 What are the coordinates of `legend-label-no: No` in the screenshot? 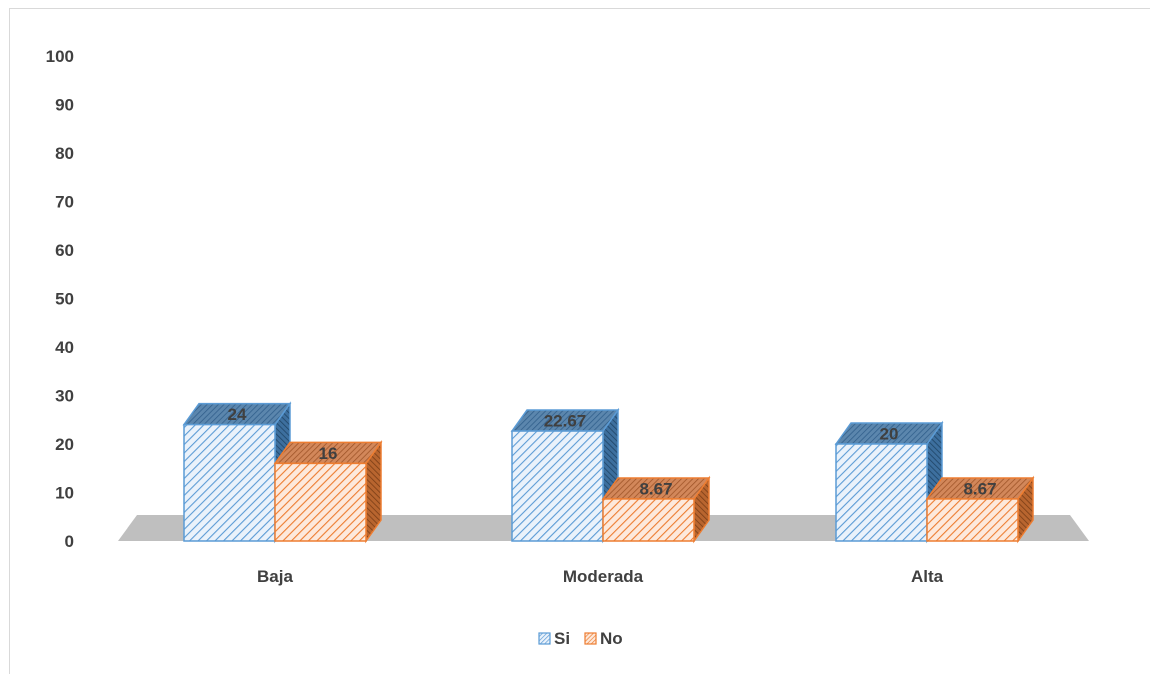 It's located at (611, 638).